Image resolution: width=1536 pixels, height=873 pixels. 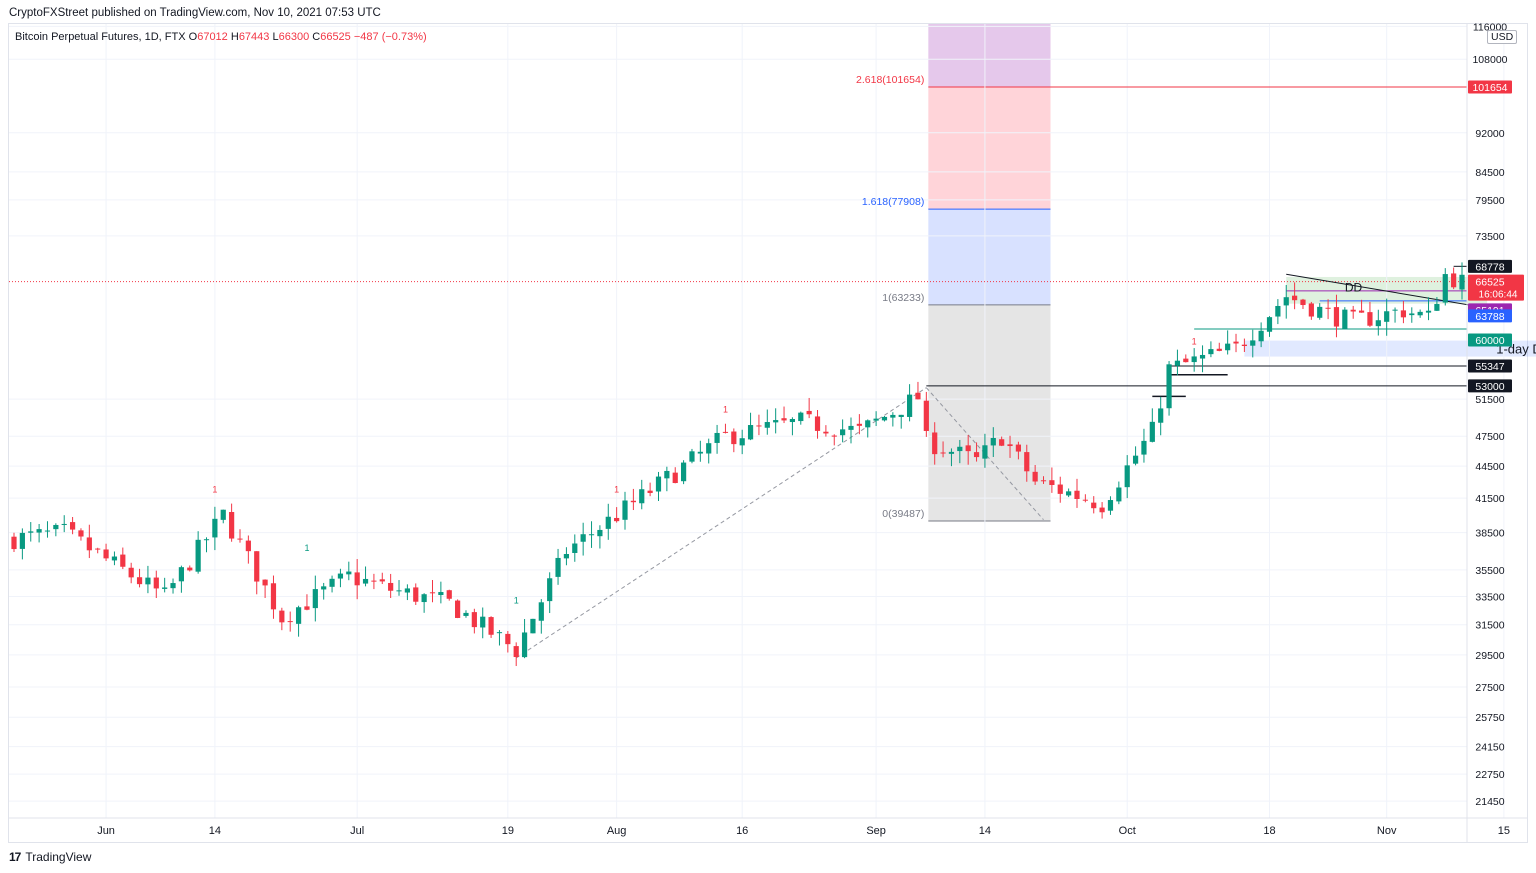 What do you see at coordinates (1489, 400) in the screenshot?
I see `y-tick-label: 51500` at bounding box center [1489, 400].